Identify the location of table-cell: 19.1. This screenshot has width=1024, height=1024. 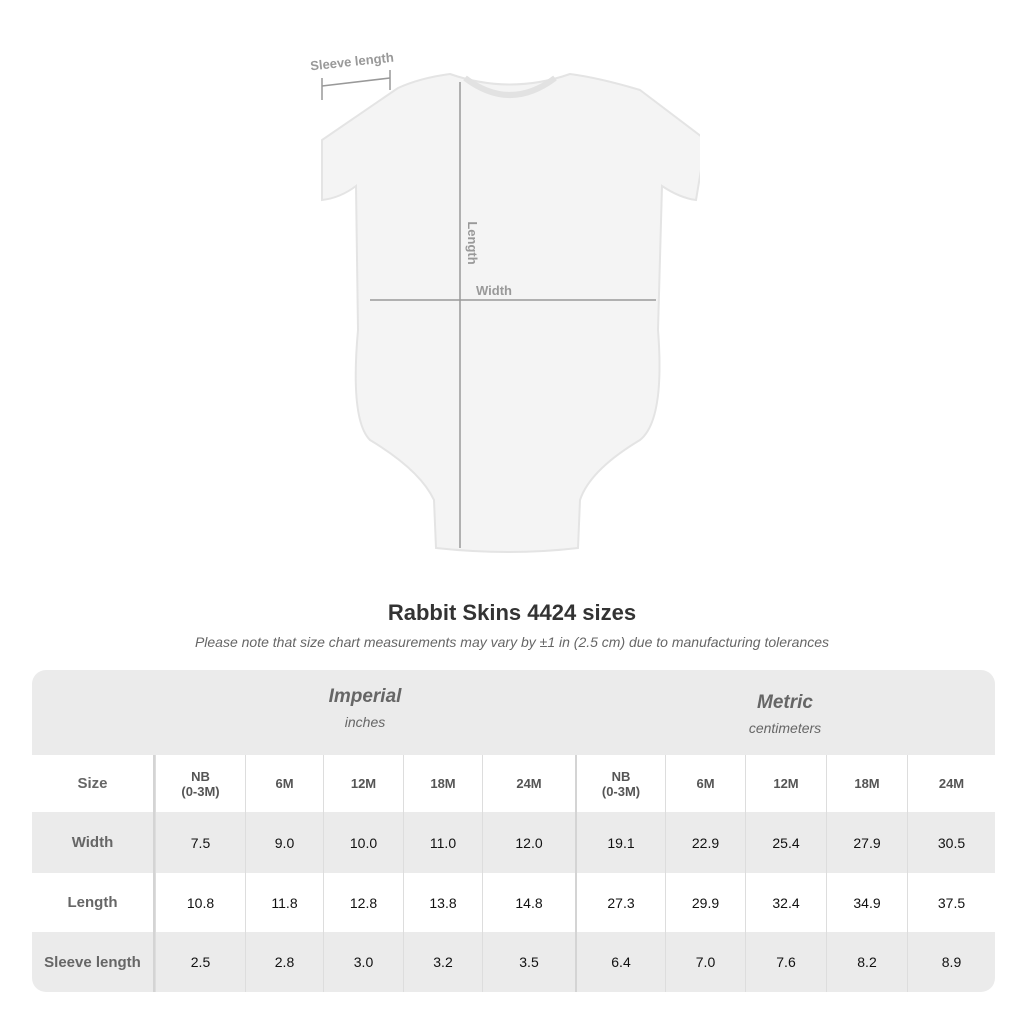
(620, 842).